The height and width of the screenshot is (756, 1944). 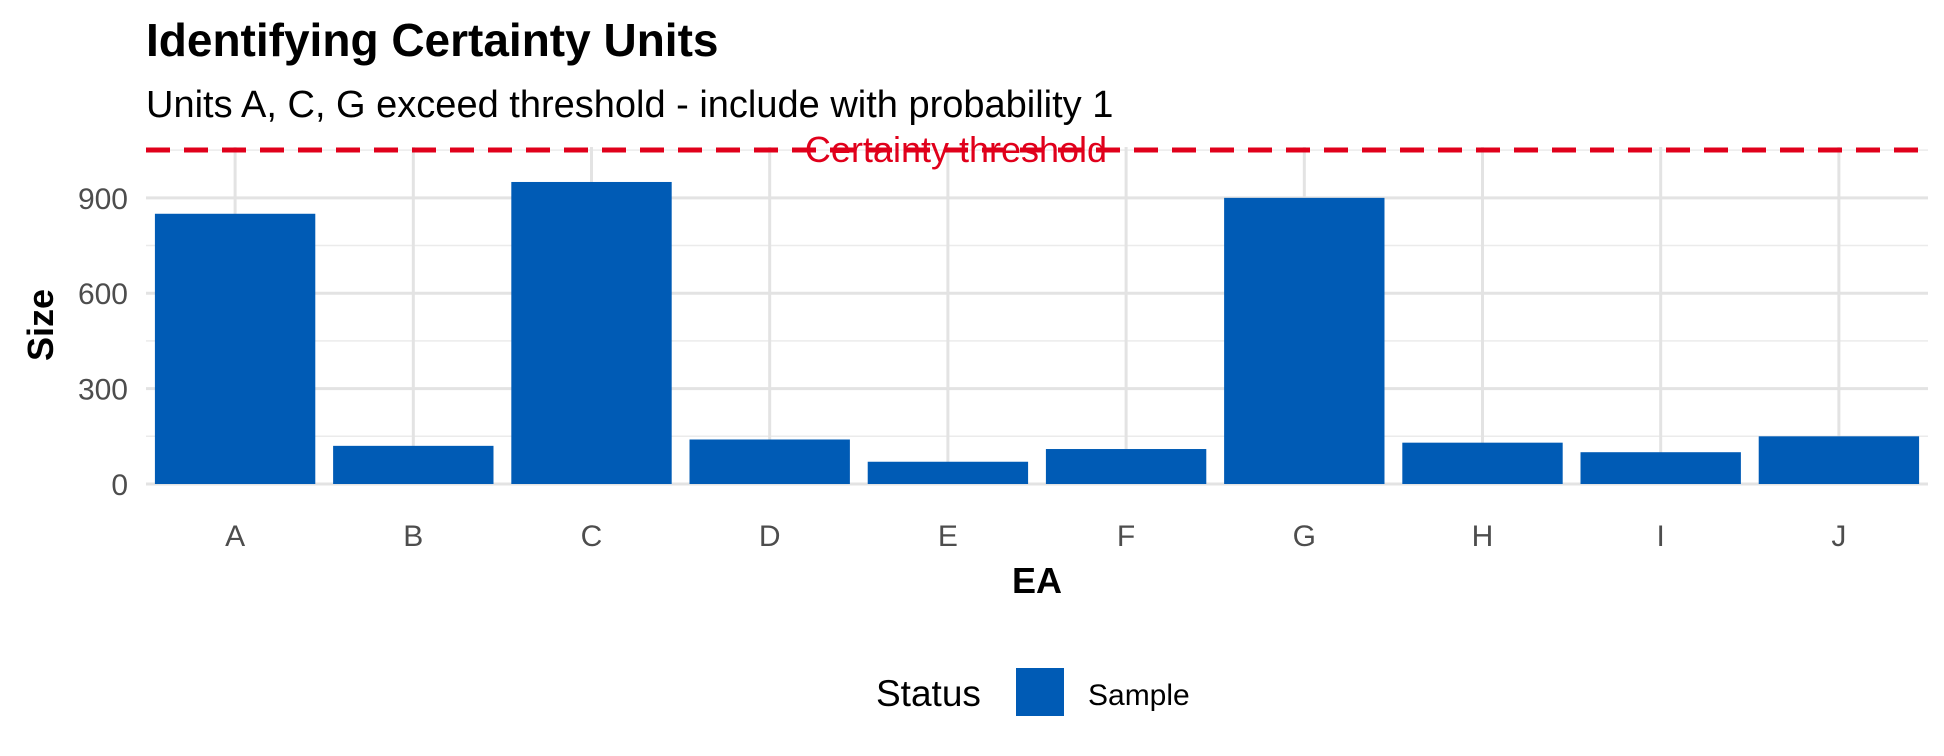 What do you see at coordinates (1037, 580) in the screenshot?
I see `x-axis-title: EA` at bounding box center [1037, 580].